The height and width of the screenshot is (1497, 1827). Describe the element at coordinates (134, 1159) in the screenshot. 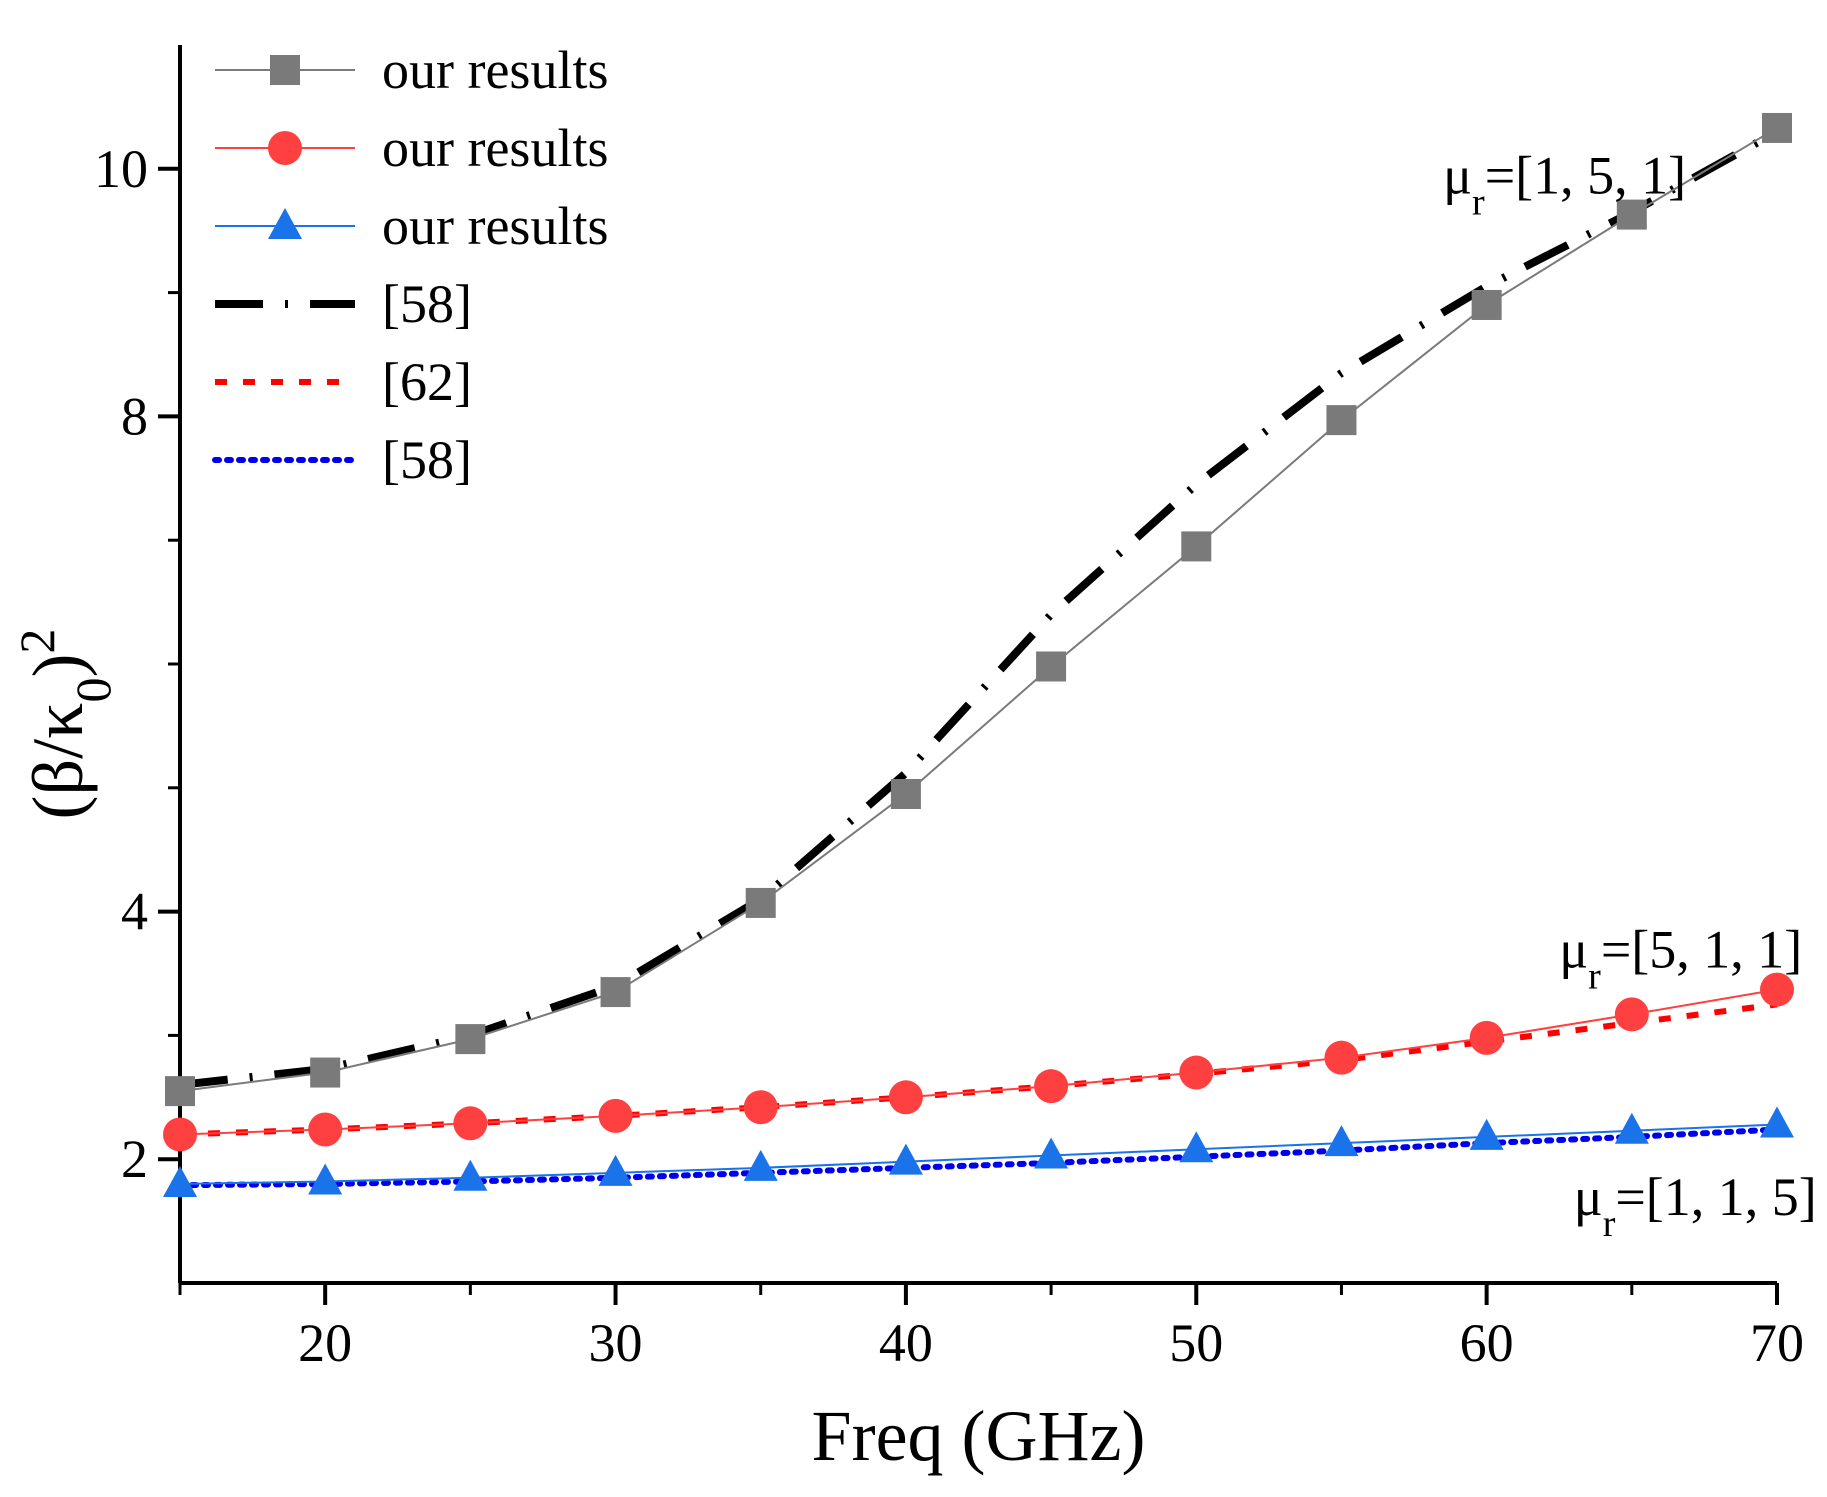

I see `y-tick-label: 2` at that location.